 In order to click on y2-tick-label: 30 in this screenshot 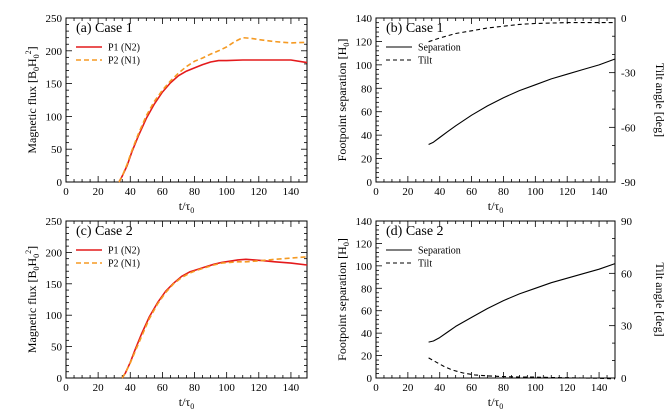, I will do `click(627, 327)`.